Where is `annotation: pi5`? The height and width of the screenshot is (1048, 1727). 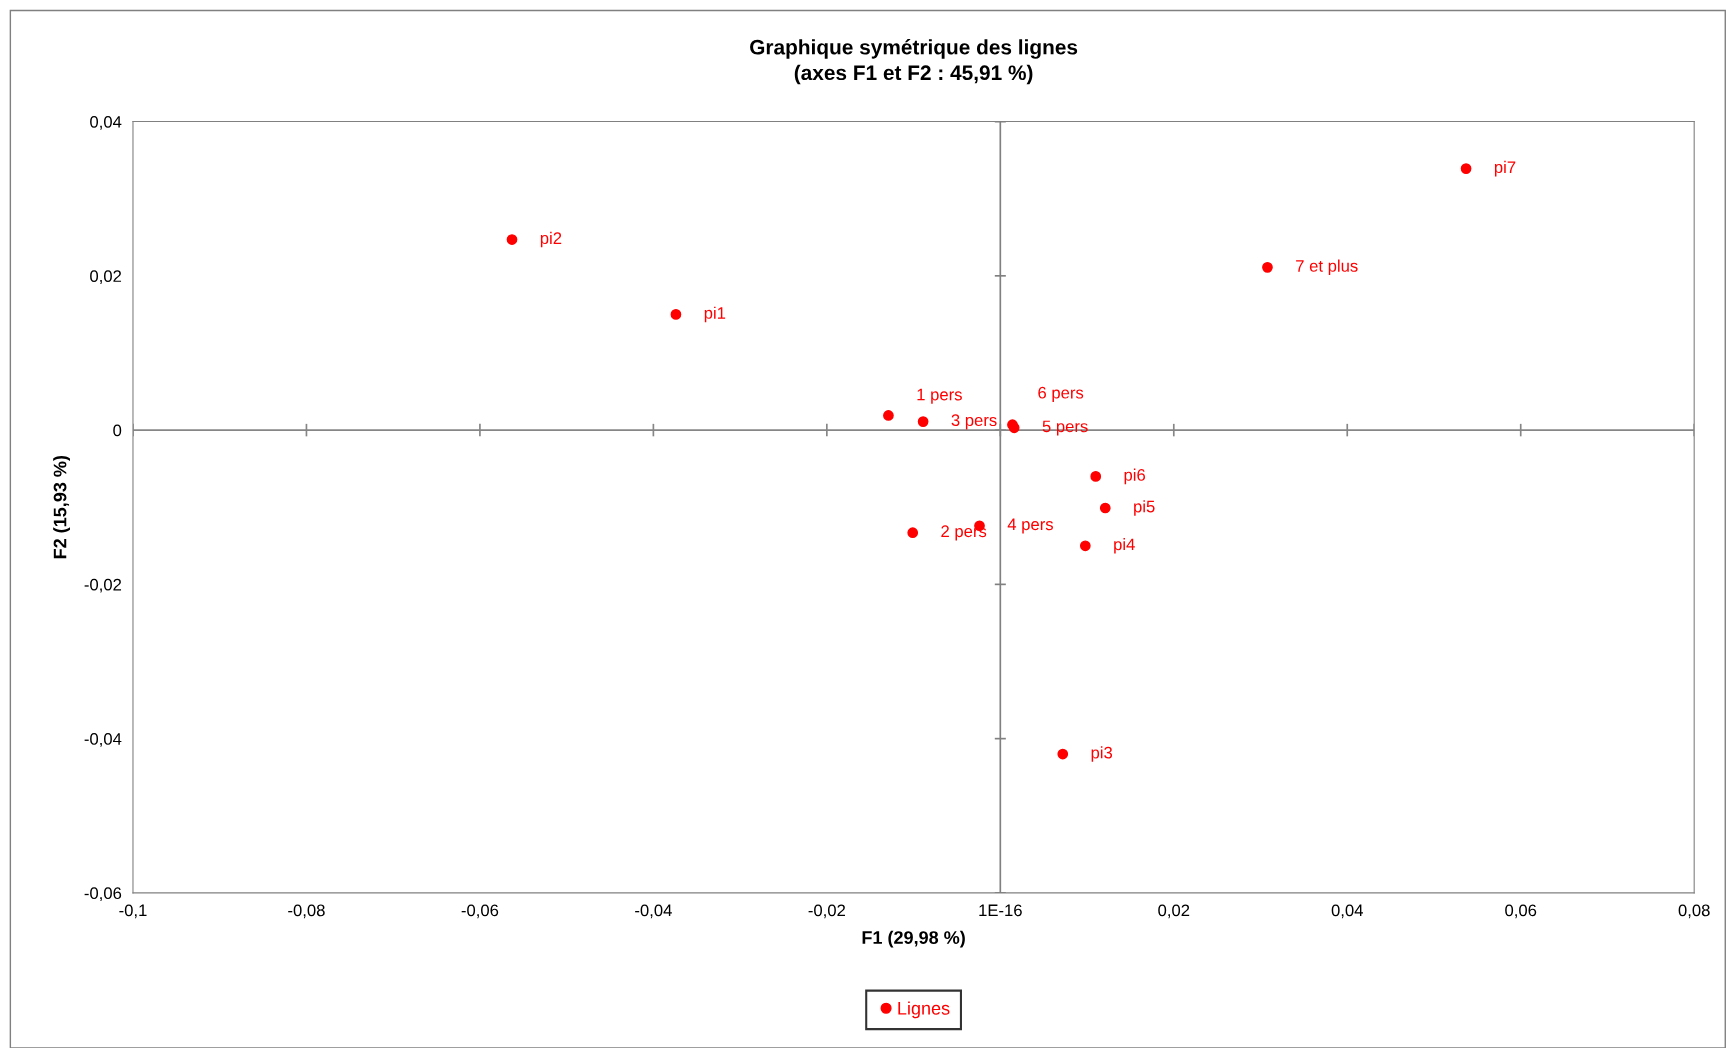
annotation: pi5 is located at coordinates (1144, 508).